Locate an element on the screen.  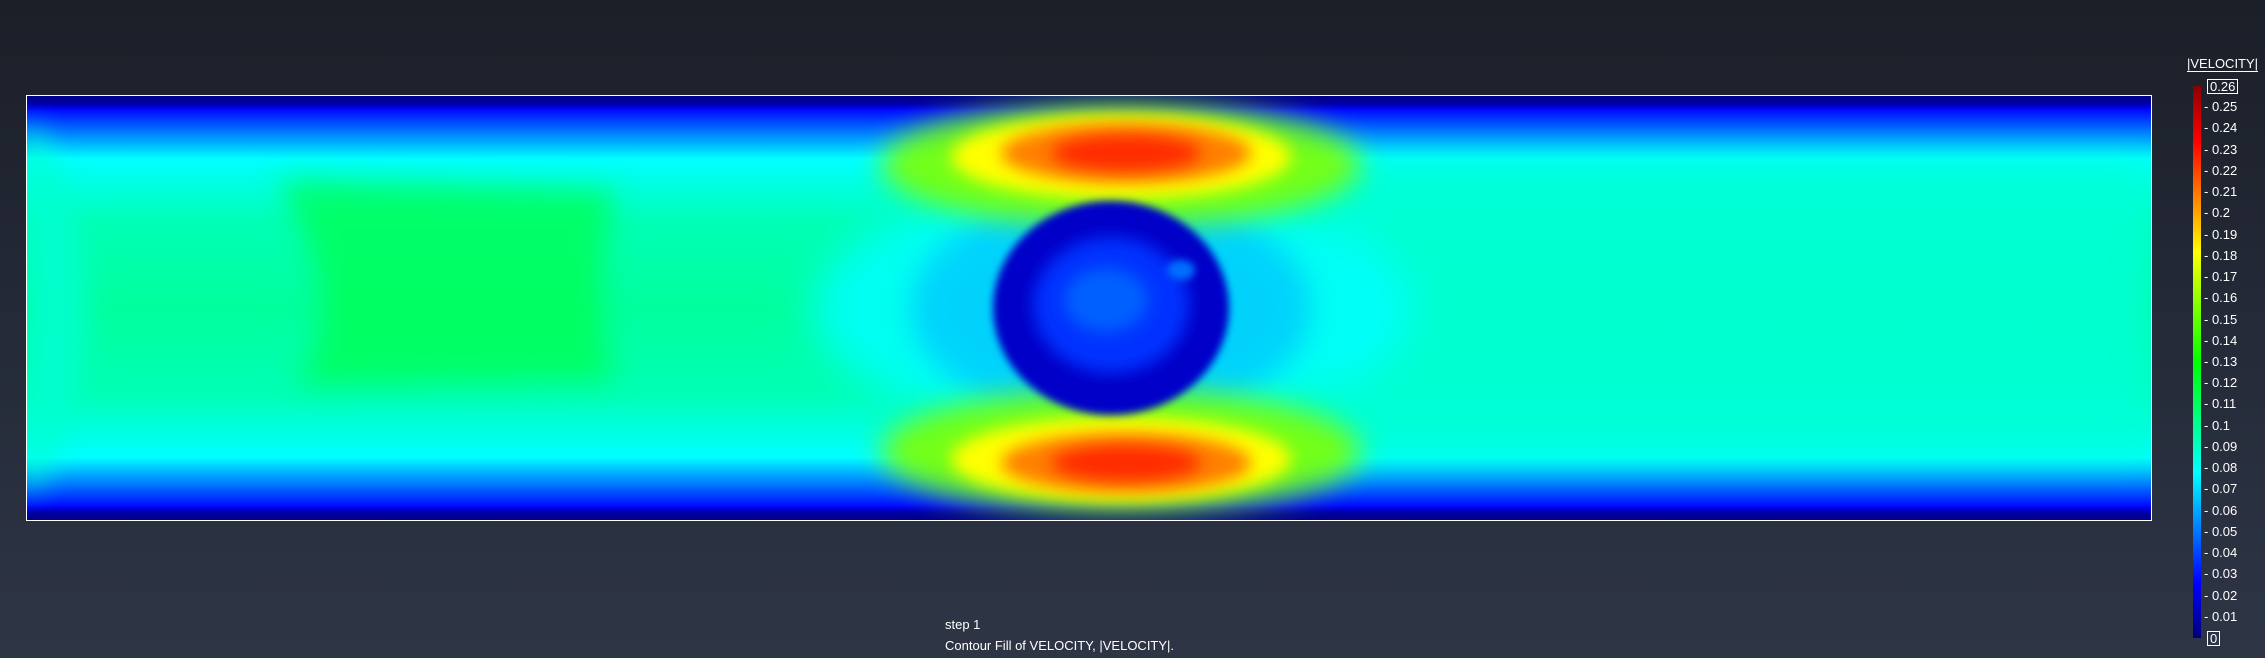
upstream-core is located at coordinates (446, 282).